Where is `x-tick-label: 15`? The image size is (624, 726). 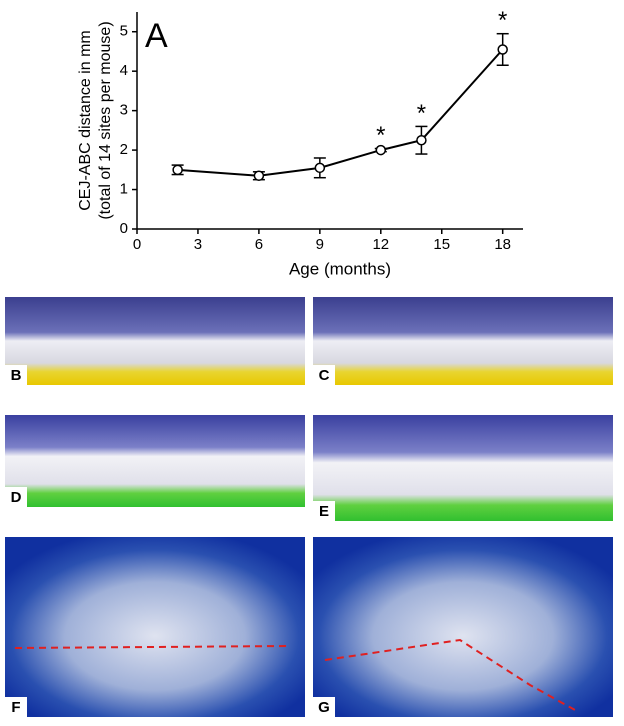 x-tick-label: 15 is located at coordinates (441, 244).